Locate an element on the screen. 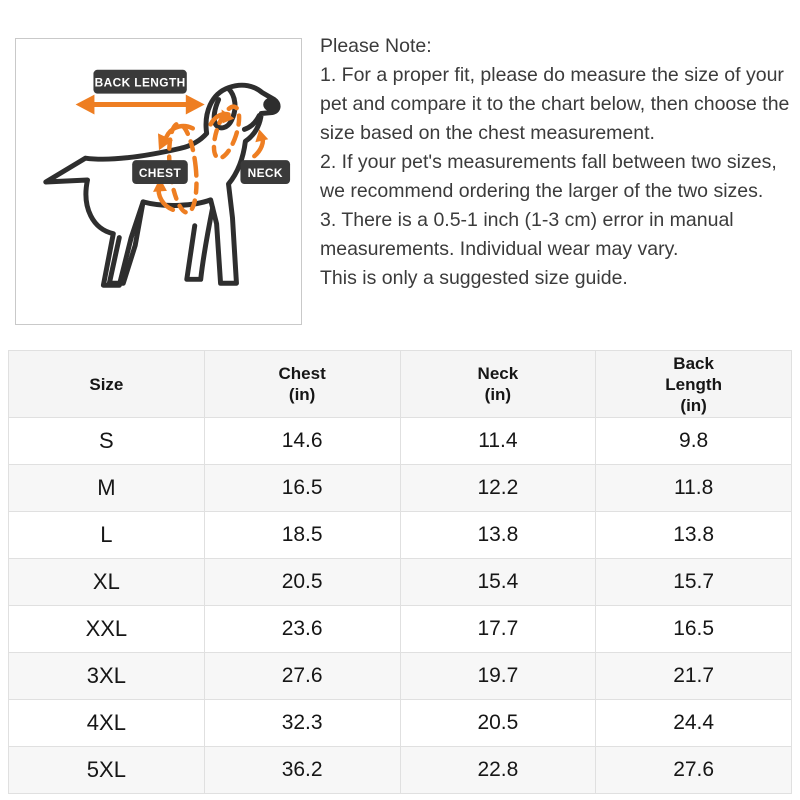  back-length-label-text: BACK LENGTH is located at coordinates (140, 83).